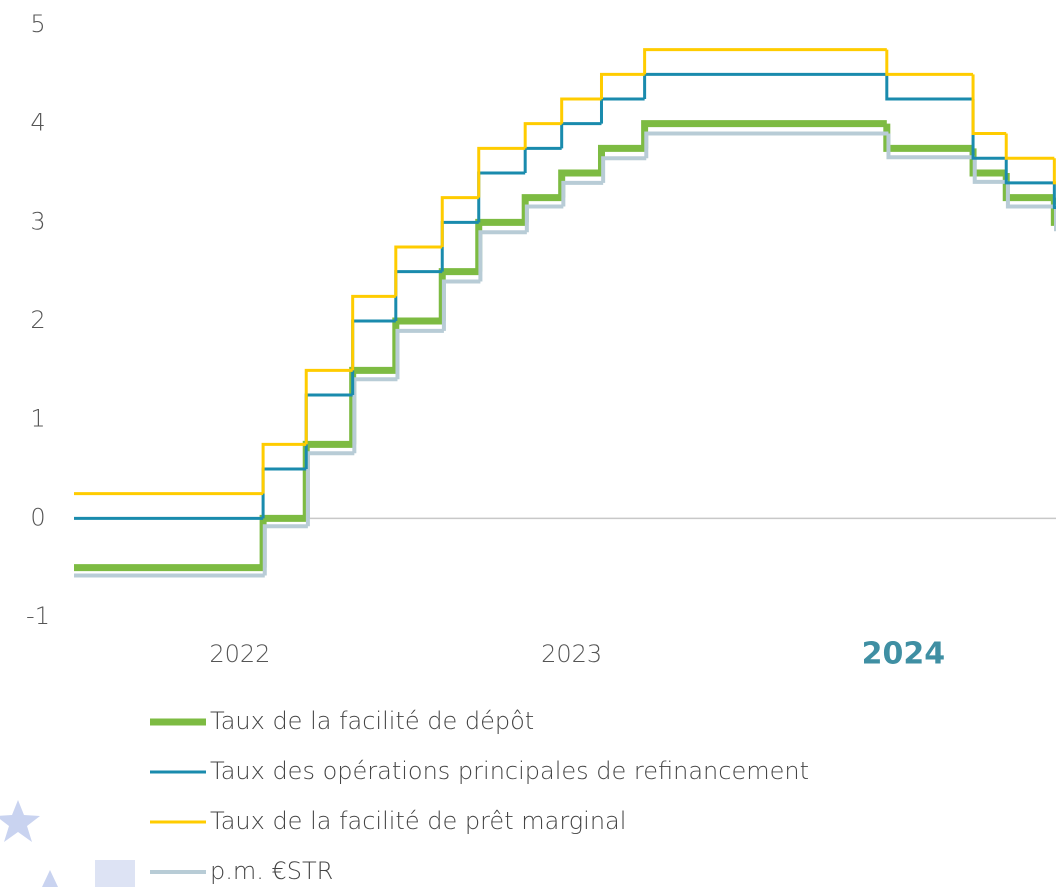 Image resolution: width=1056 pixels, height=887 pixels. What do you see at coordinates (372, 721) in the screenshot?
I see `legend-label: Taux de la facilité de dépôt` at bounding box center [372, 721].